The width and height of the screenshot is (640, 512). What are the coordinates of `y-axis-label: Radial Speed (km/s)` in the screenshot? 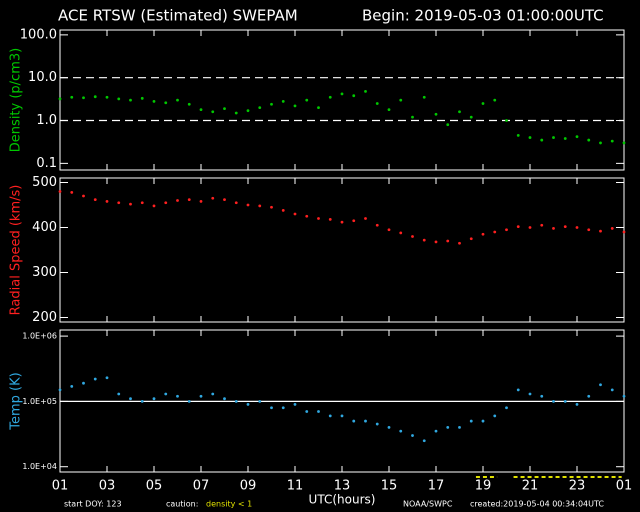 It's located at (16, 250).